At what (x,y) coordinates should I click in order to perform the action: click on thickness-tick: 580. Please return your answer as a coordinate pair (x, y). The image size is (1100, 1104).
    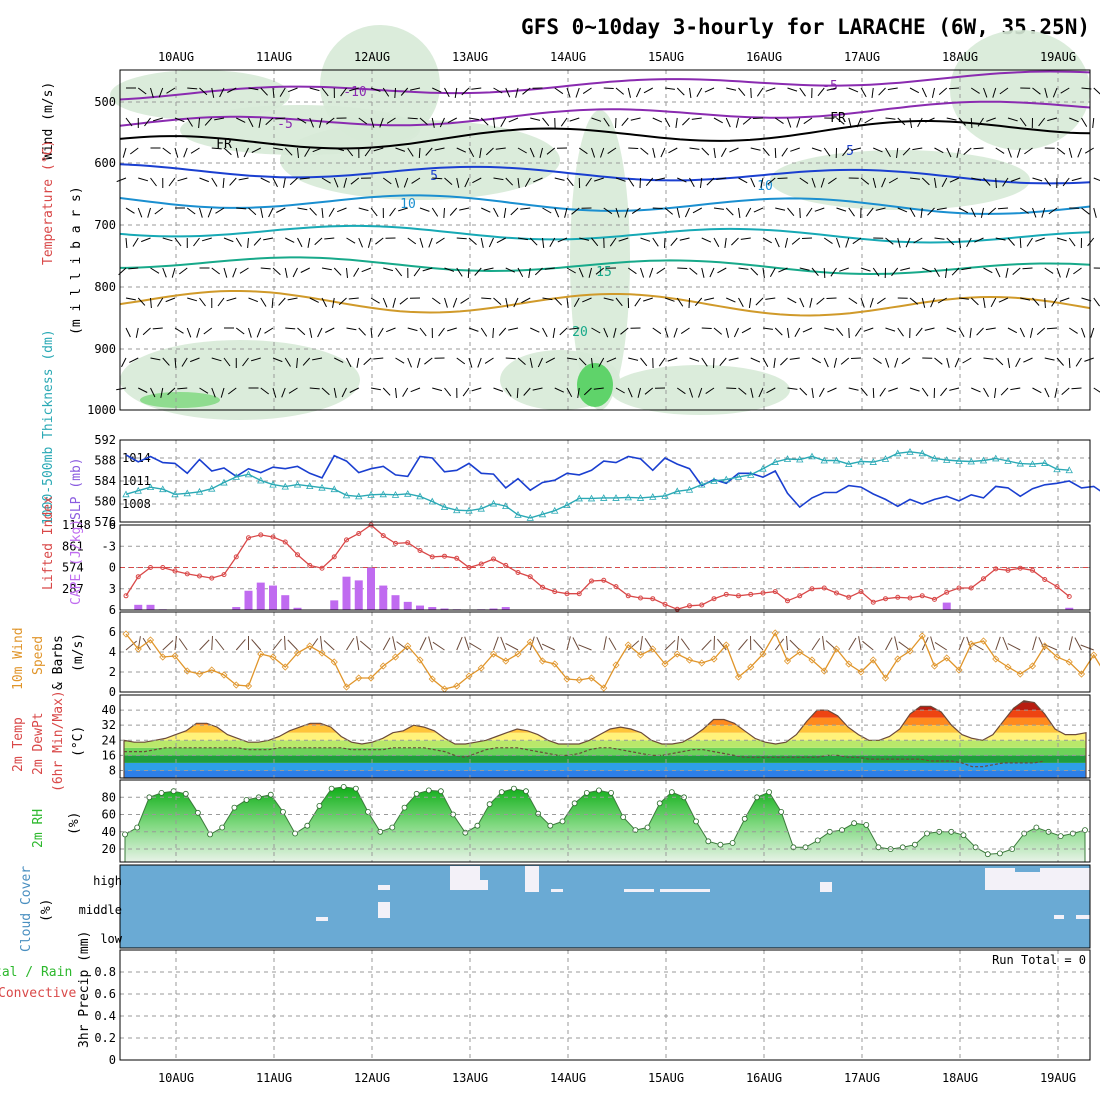
    Looking at the image, I should click on (105, 502).